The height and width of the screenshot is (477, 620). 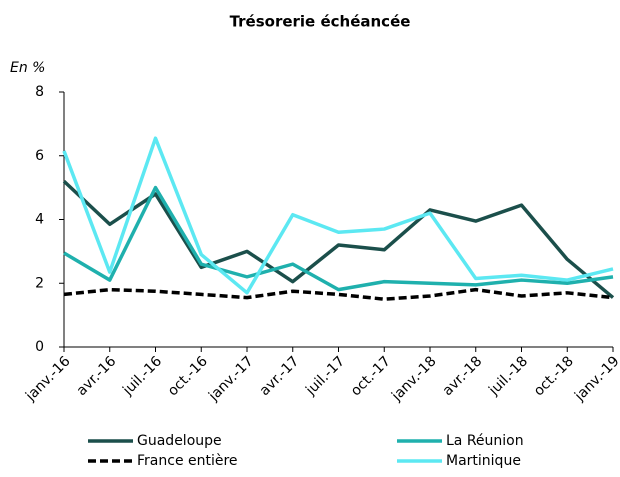 I want to click on x-tick-label: oct.-17, so click(x=371, y=376).